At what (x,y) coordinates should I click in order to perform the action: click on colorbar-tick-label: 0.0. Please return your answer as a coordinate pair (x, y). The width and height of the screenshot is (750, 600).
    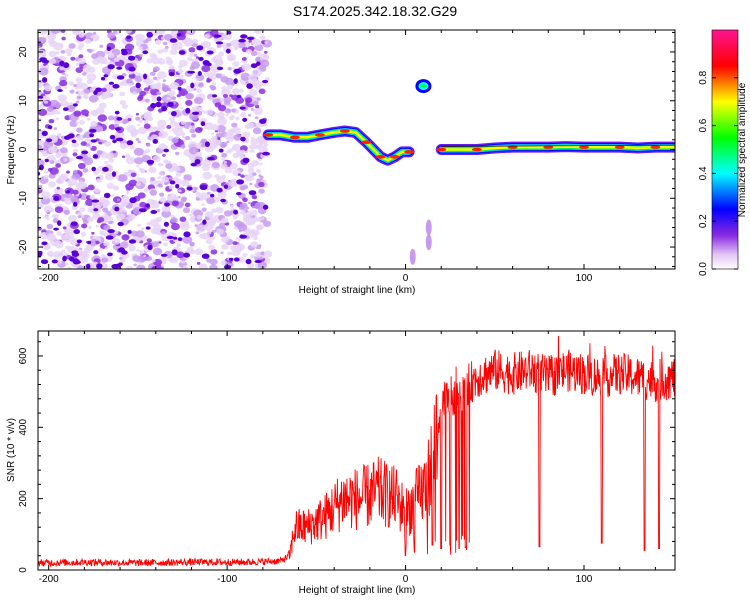
    Looking at the image, I should click on (703, 269).